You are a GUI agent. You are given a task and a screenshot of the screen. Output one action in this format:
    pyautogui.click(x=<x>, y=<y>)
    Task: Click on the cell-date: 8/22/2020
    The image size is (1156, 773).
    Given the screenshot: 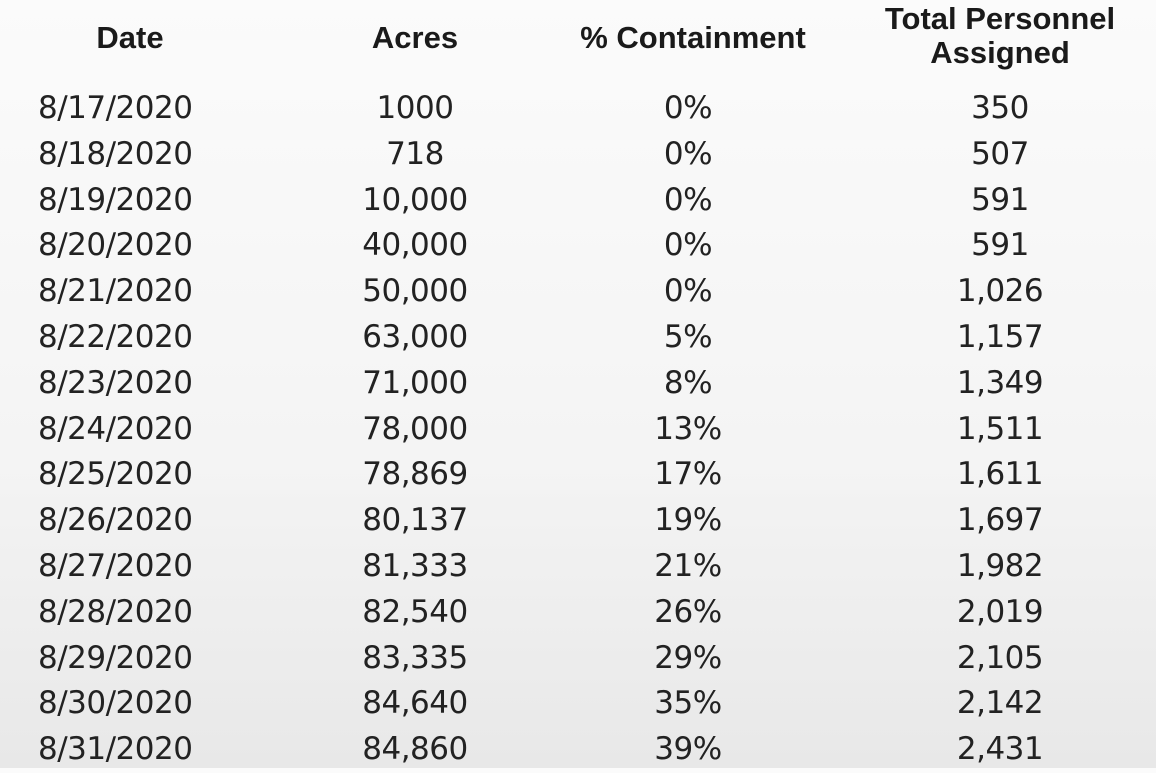 What is the action you would take?
    pyautogui.click(x=115, y=336)
    